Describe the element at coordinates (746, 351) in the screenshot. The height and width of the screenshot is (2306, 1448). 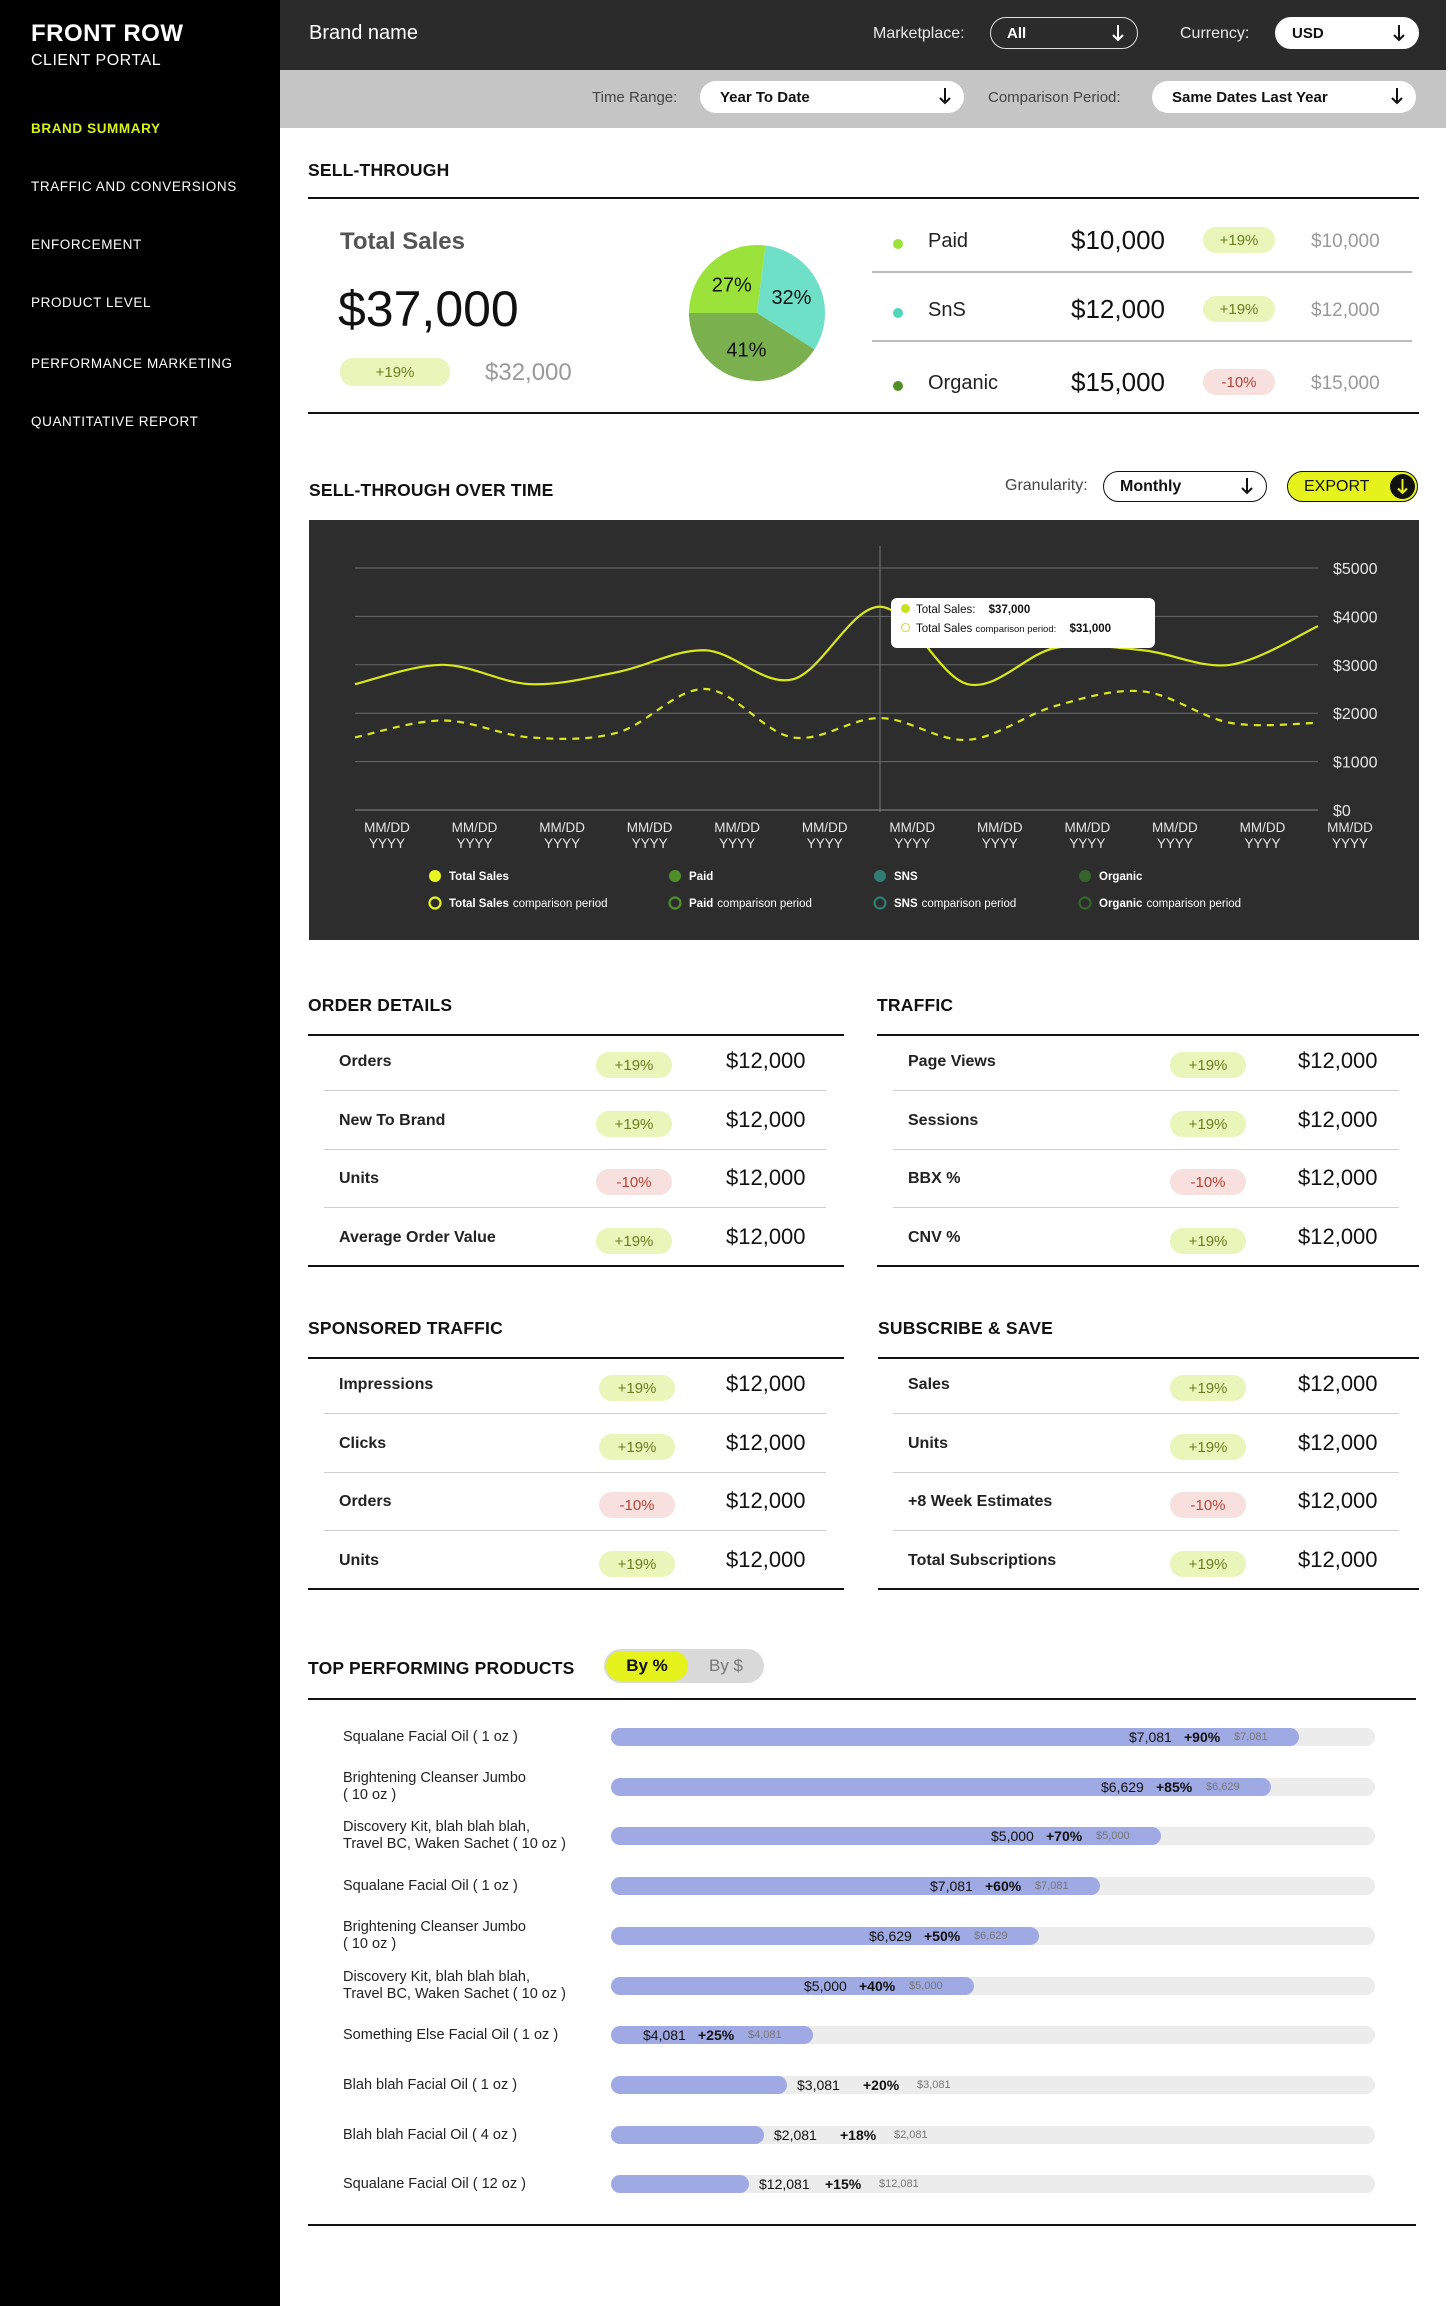
I see `pie-slice-label: 41%` at that location.